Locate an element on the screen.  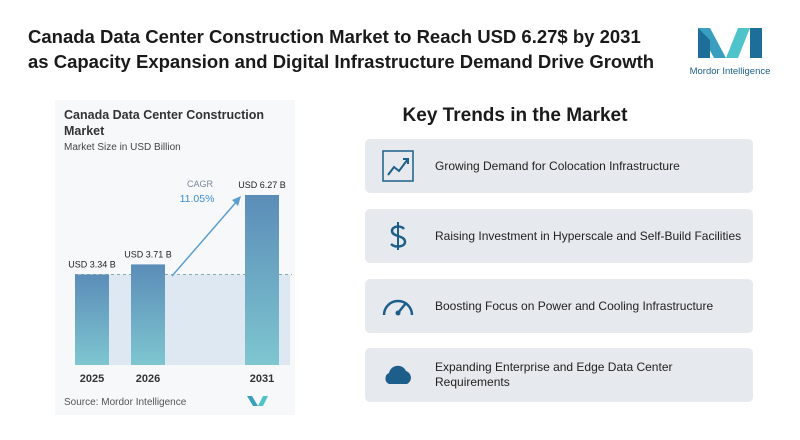
value-label: USD 6.27 B is located at coordinates (262, 185).